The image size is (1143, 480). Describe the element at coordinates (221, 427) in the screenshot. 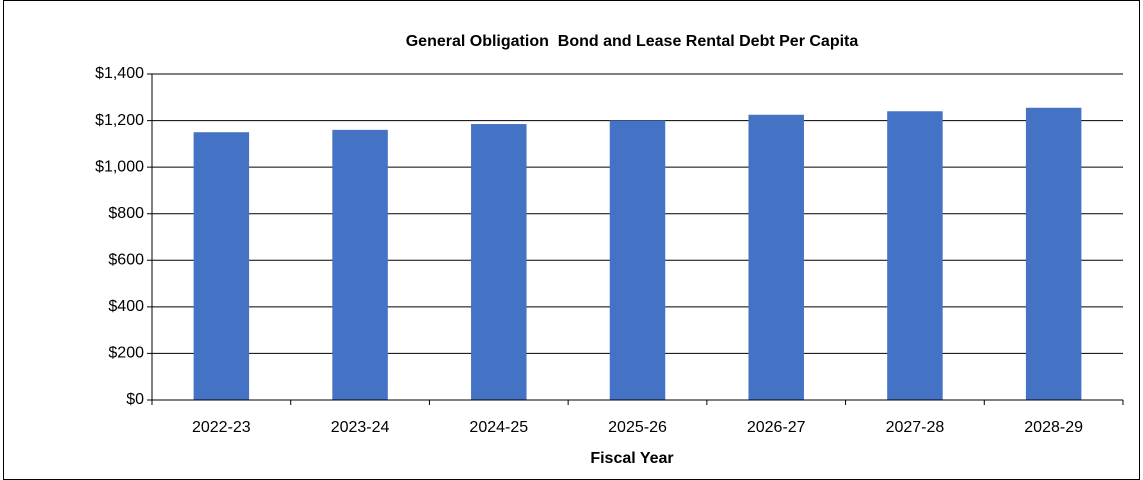

I see `x-tick-label: 2022-23` at that location.